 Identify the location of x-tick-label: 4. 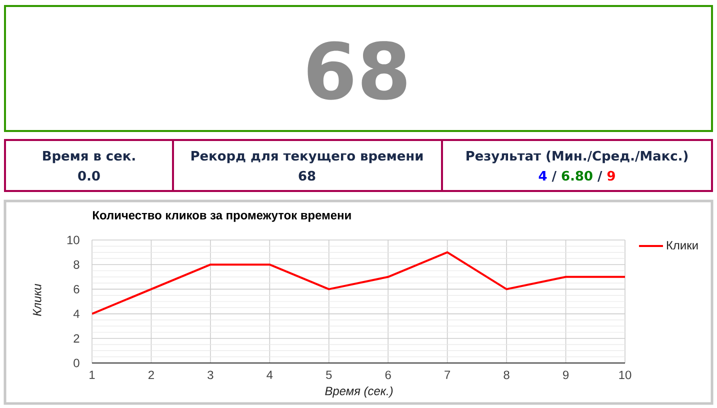
(269, 374).